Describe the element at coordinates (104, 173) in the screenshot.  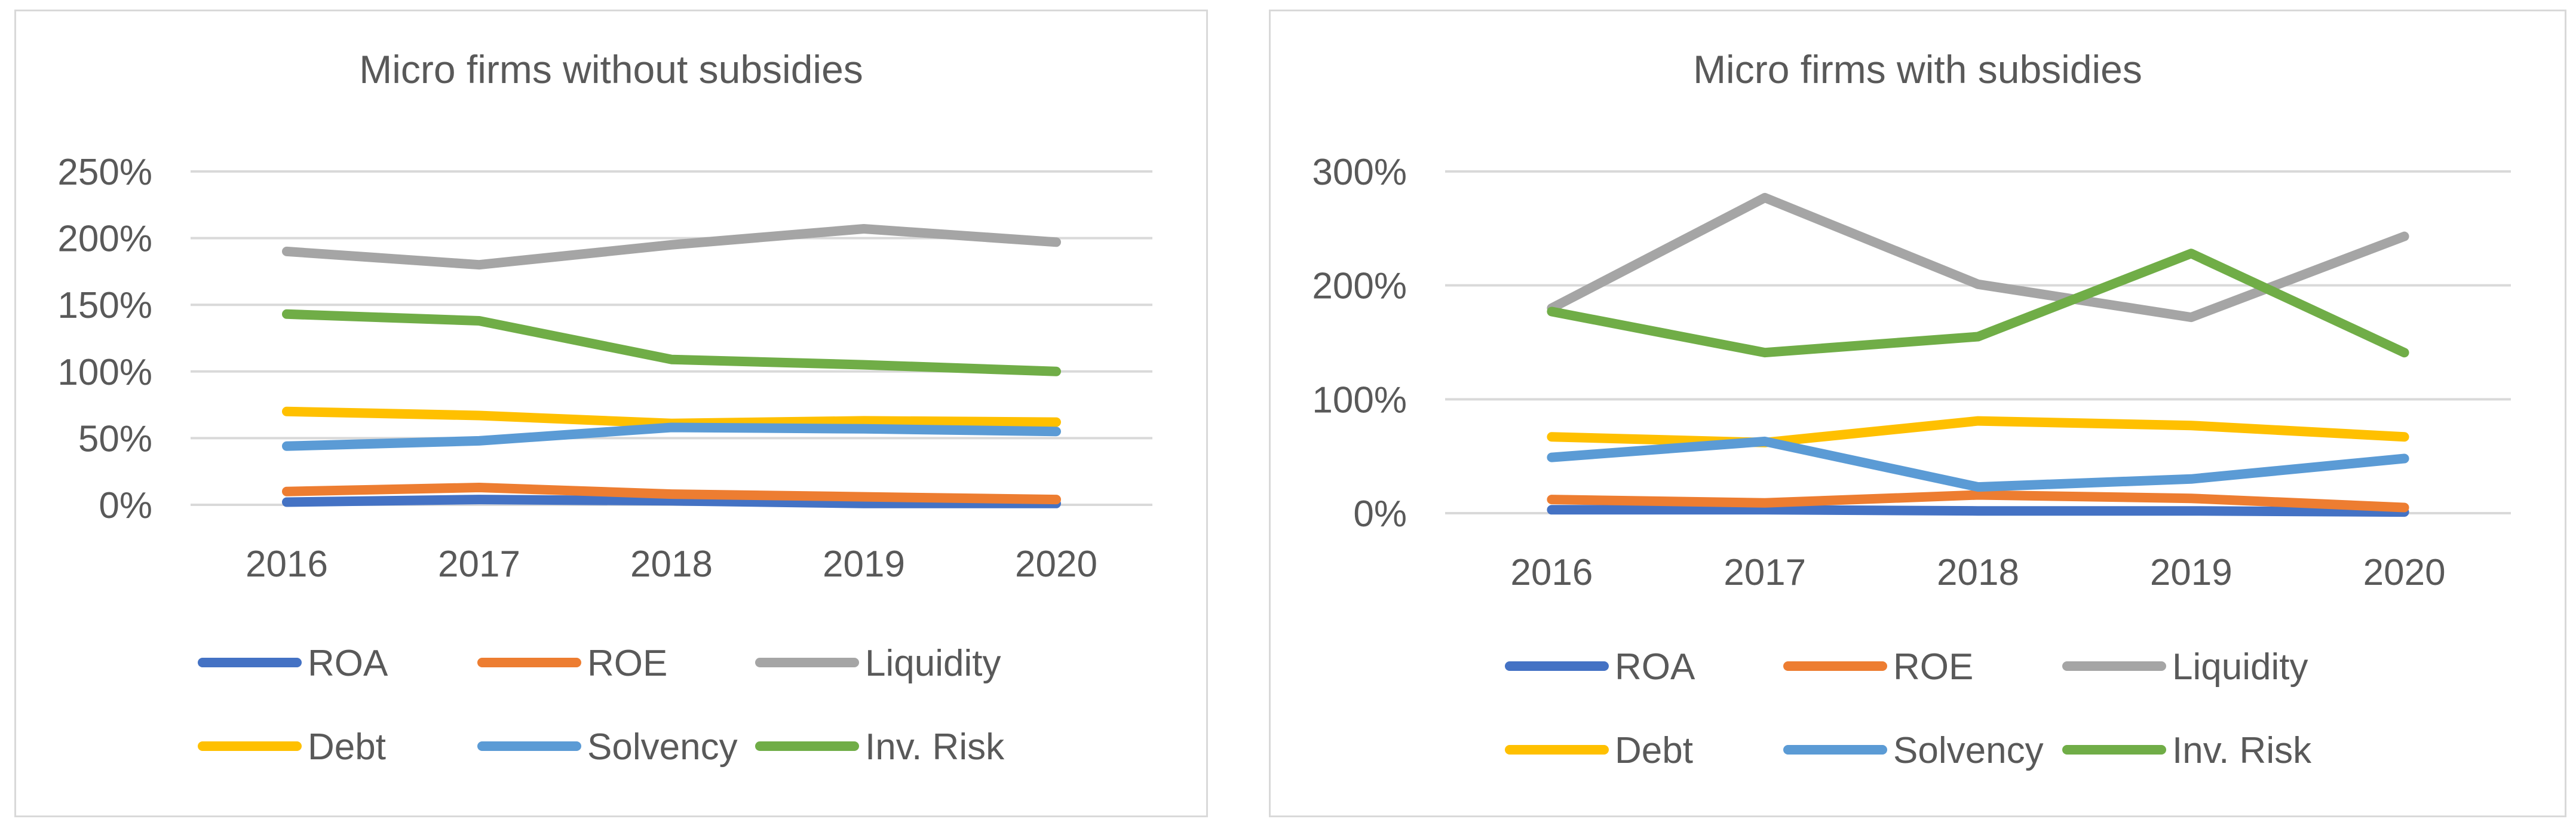
I see `y-tick-label: 250%` at that location.